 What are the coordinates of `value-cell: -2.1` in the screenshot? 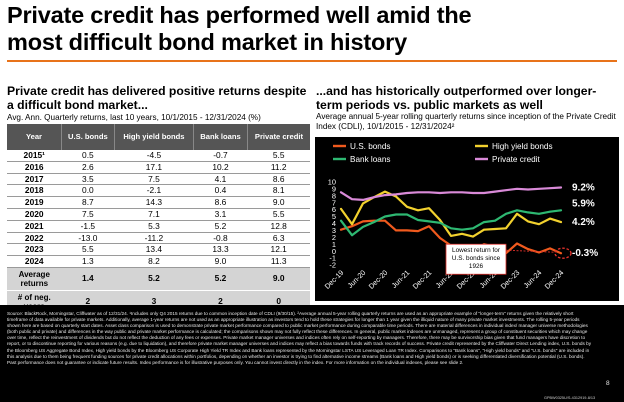 It's located at (154, 191).